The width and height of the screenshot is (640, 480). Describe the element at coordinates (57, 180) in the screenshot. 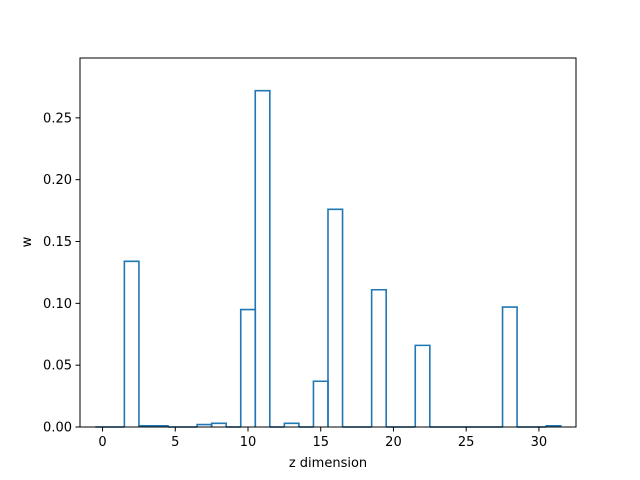

I see `y-tick-label-4: 0.20` at that location.